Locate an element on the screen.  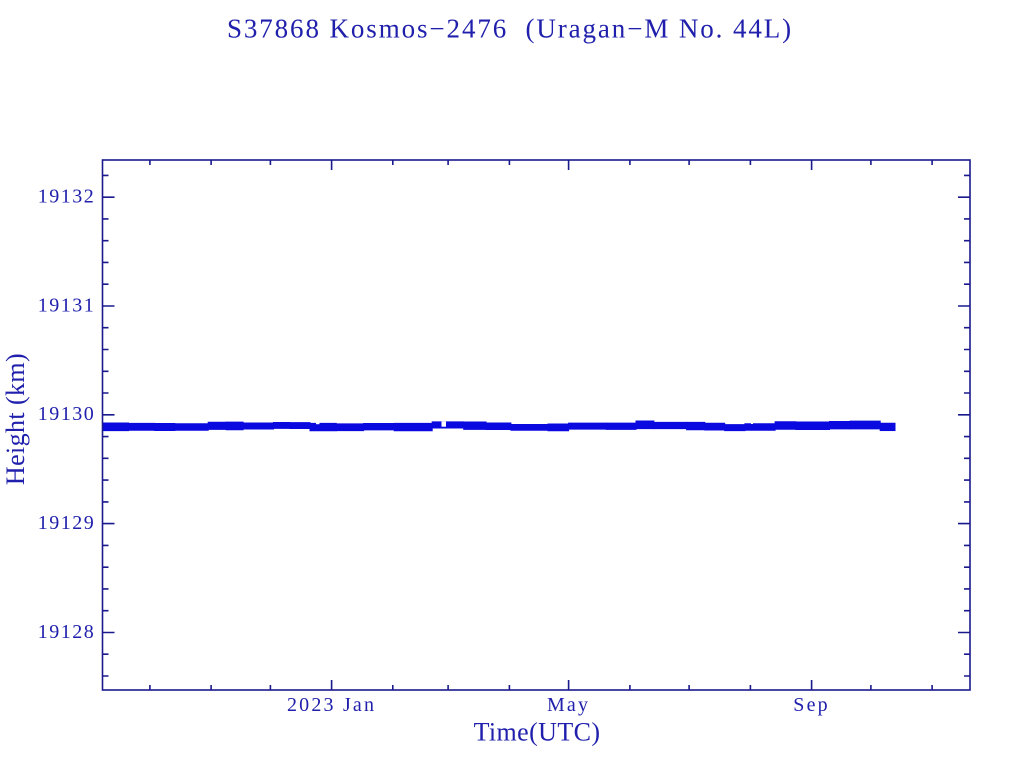
svg-text: Sep is located at coordinates (811, 705).